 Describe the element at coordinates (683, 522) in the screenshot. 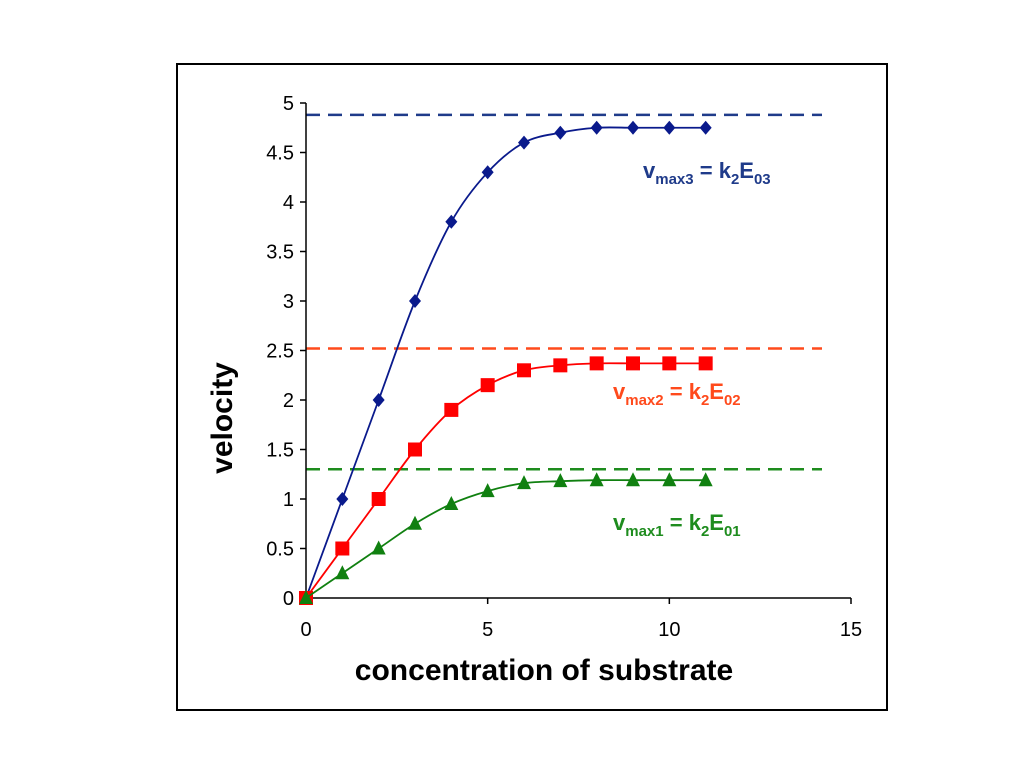

I see `vmax1-eq: = k` at that location.